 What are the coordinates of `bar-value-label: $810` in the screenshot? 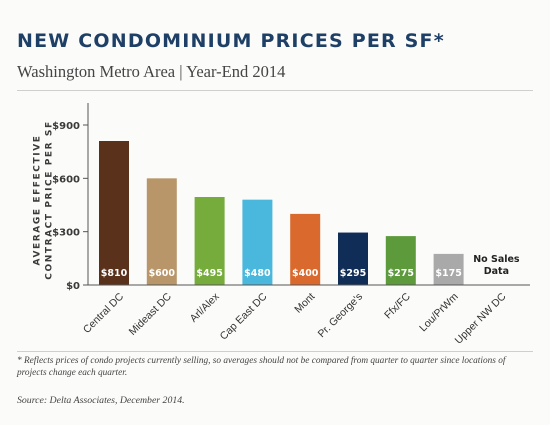 It's located at (114, 273).